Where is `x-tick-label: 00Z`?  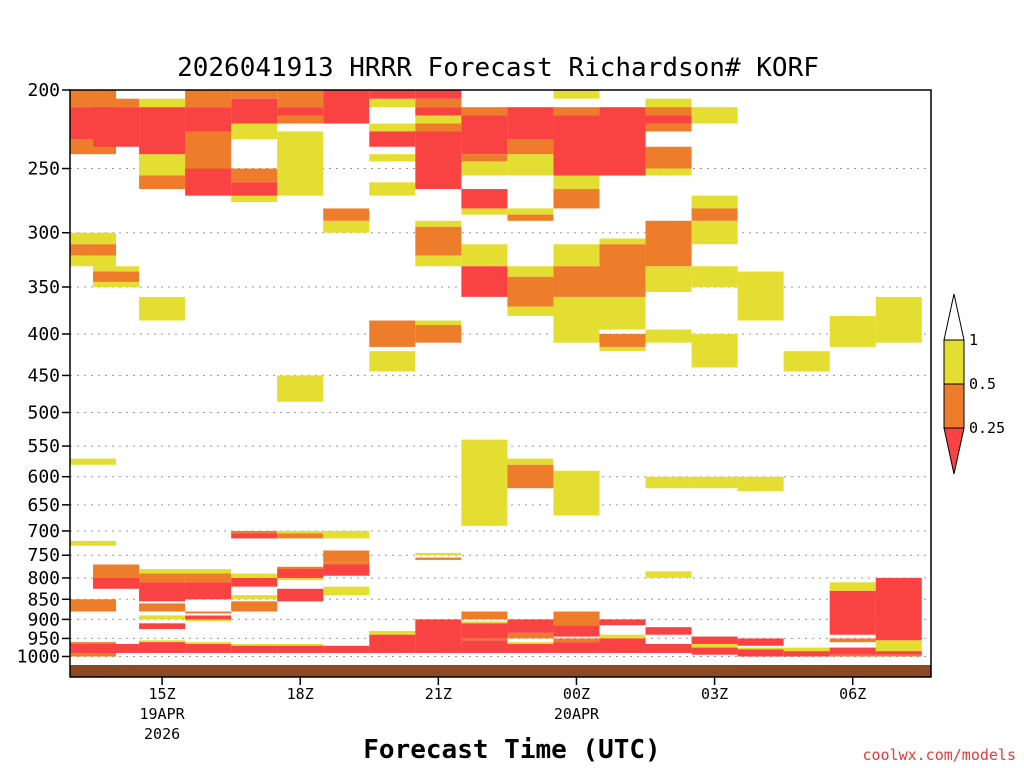 x-tick-label: 00Z is located at coordinates (576, 694).